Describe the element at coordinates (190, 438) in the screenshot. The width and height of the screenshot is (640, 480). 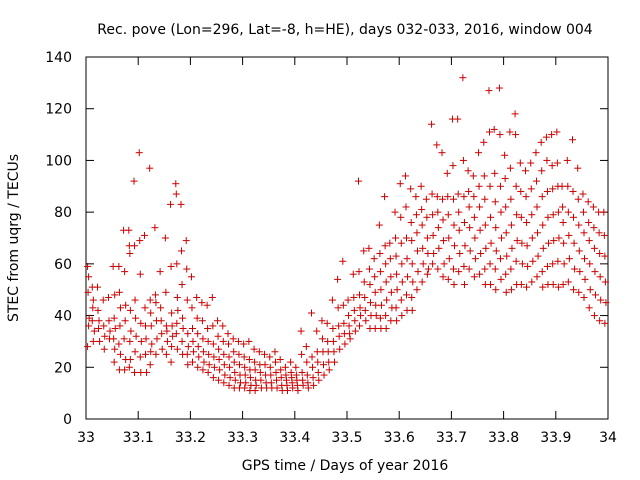
I see `x-tick-label: 33.2` at that location.